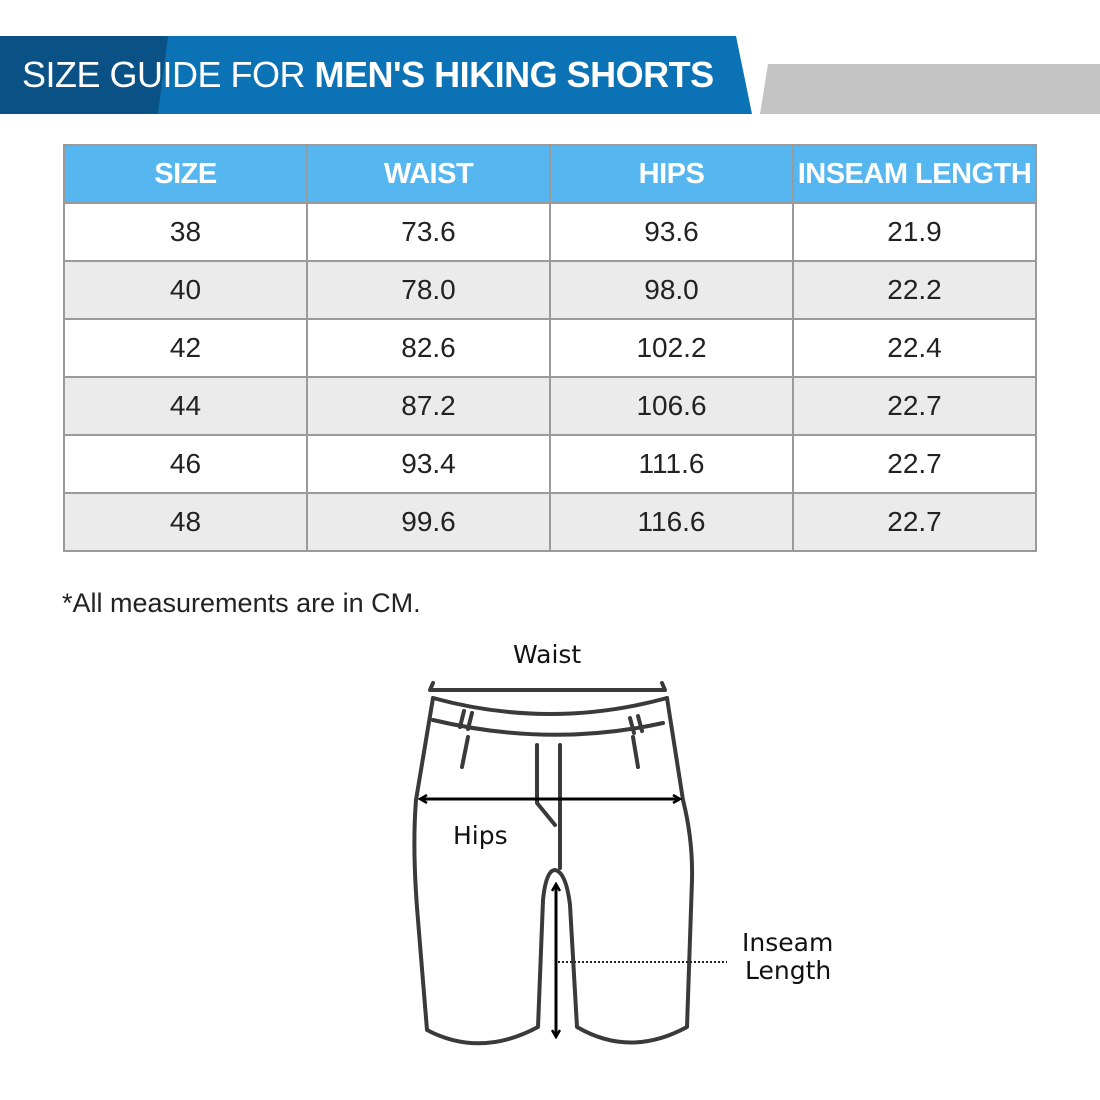  I want to click on table-row: 46 93.4 111.6 22.7, so click(550, 464).